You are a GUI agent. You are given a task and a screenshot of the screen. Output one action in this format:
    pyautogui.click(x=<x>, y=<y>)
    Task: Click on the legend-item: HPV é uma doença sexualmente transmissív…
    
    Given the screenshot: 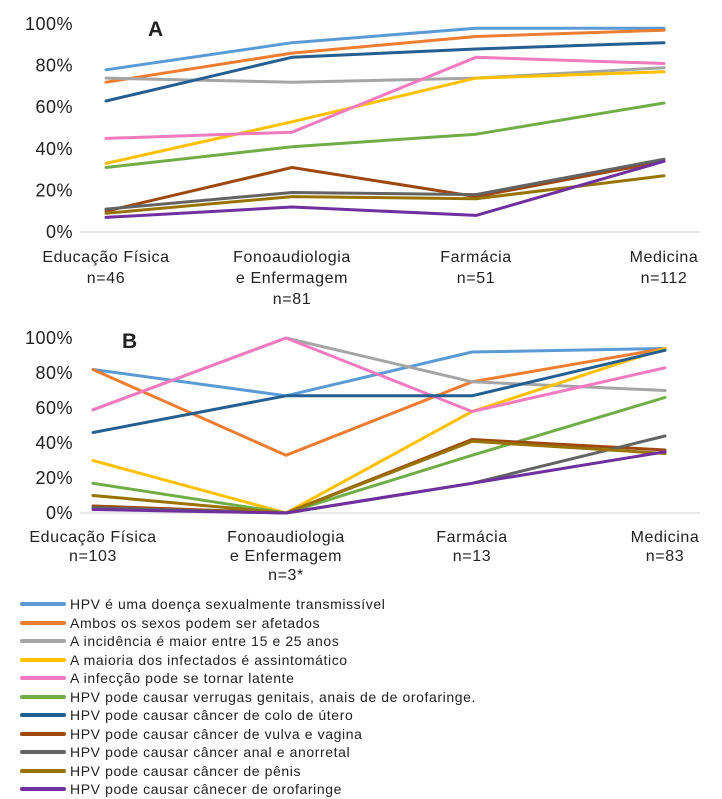 What is the action you would take?
    pyautogui.click(x=370, y=604)
    